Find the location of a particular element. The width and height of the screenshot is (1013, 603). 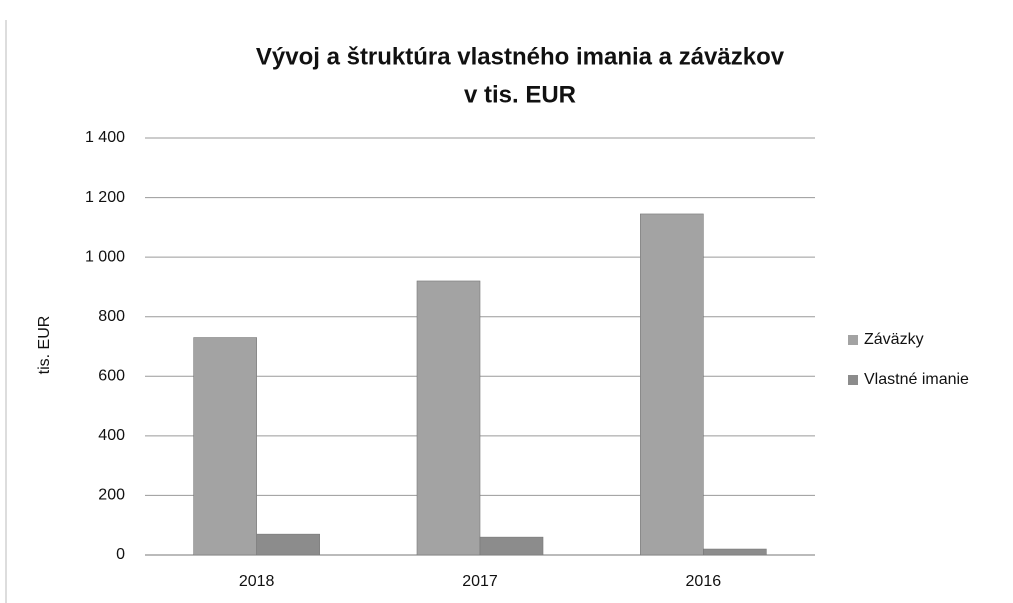

x-tick-label: 2017 is located at coordinates (480, 581).